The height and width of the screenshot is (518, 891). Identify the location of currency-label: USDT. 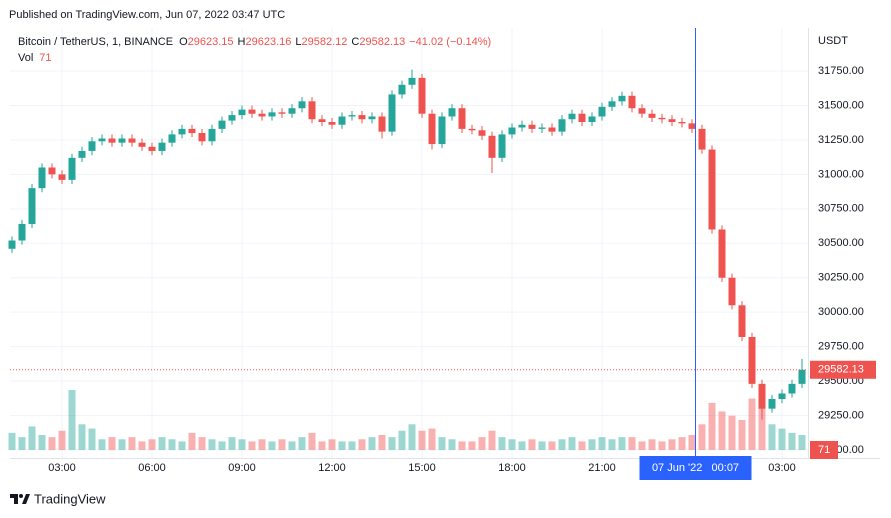
(833, 41).